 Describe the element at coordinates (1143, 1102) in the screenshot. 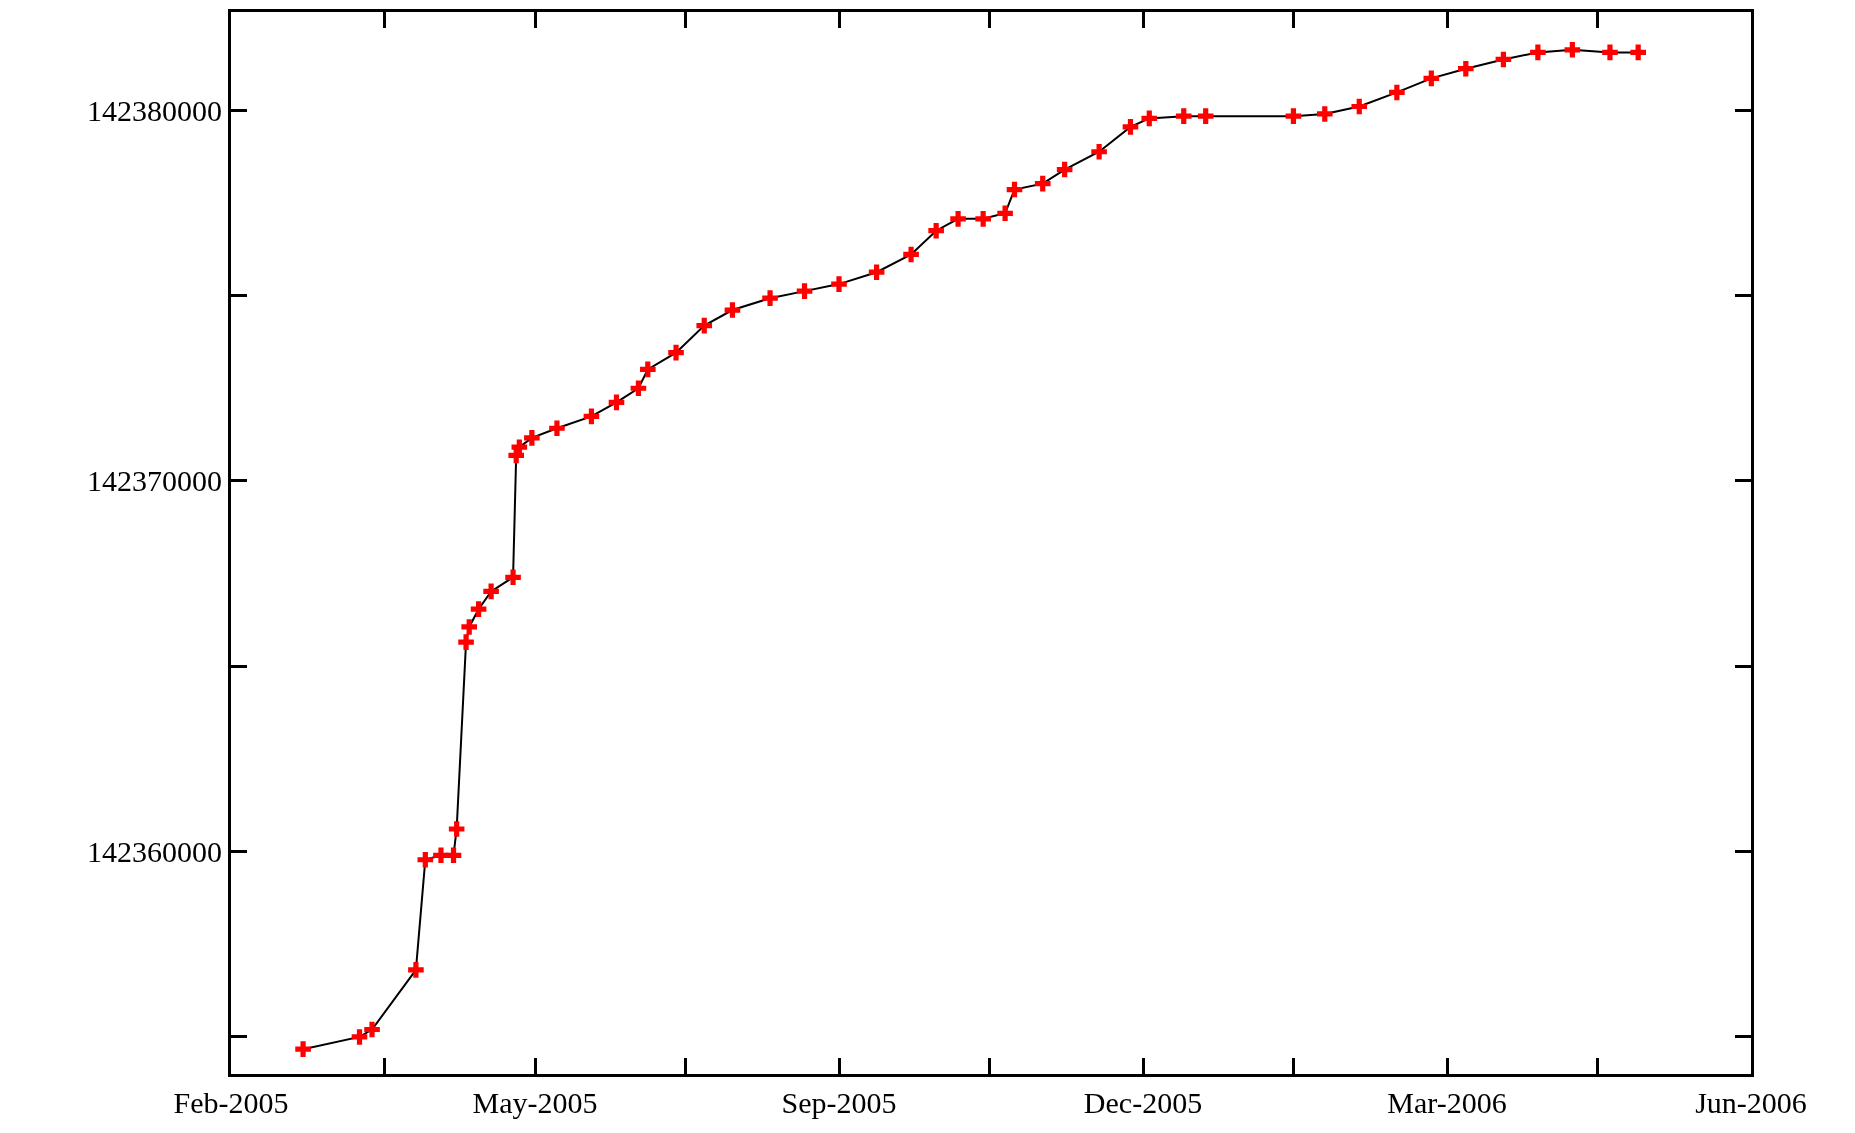

I see `x-tick-label: Dec-2005` at that location.